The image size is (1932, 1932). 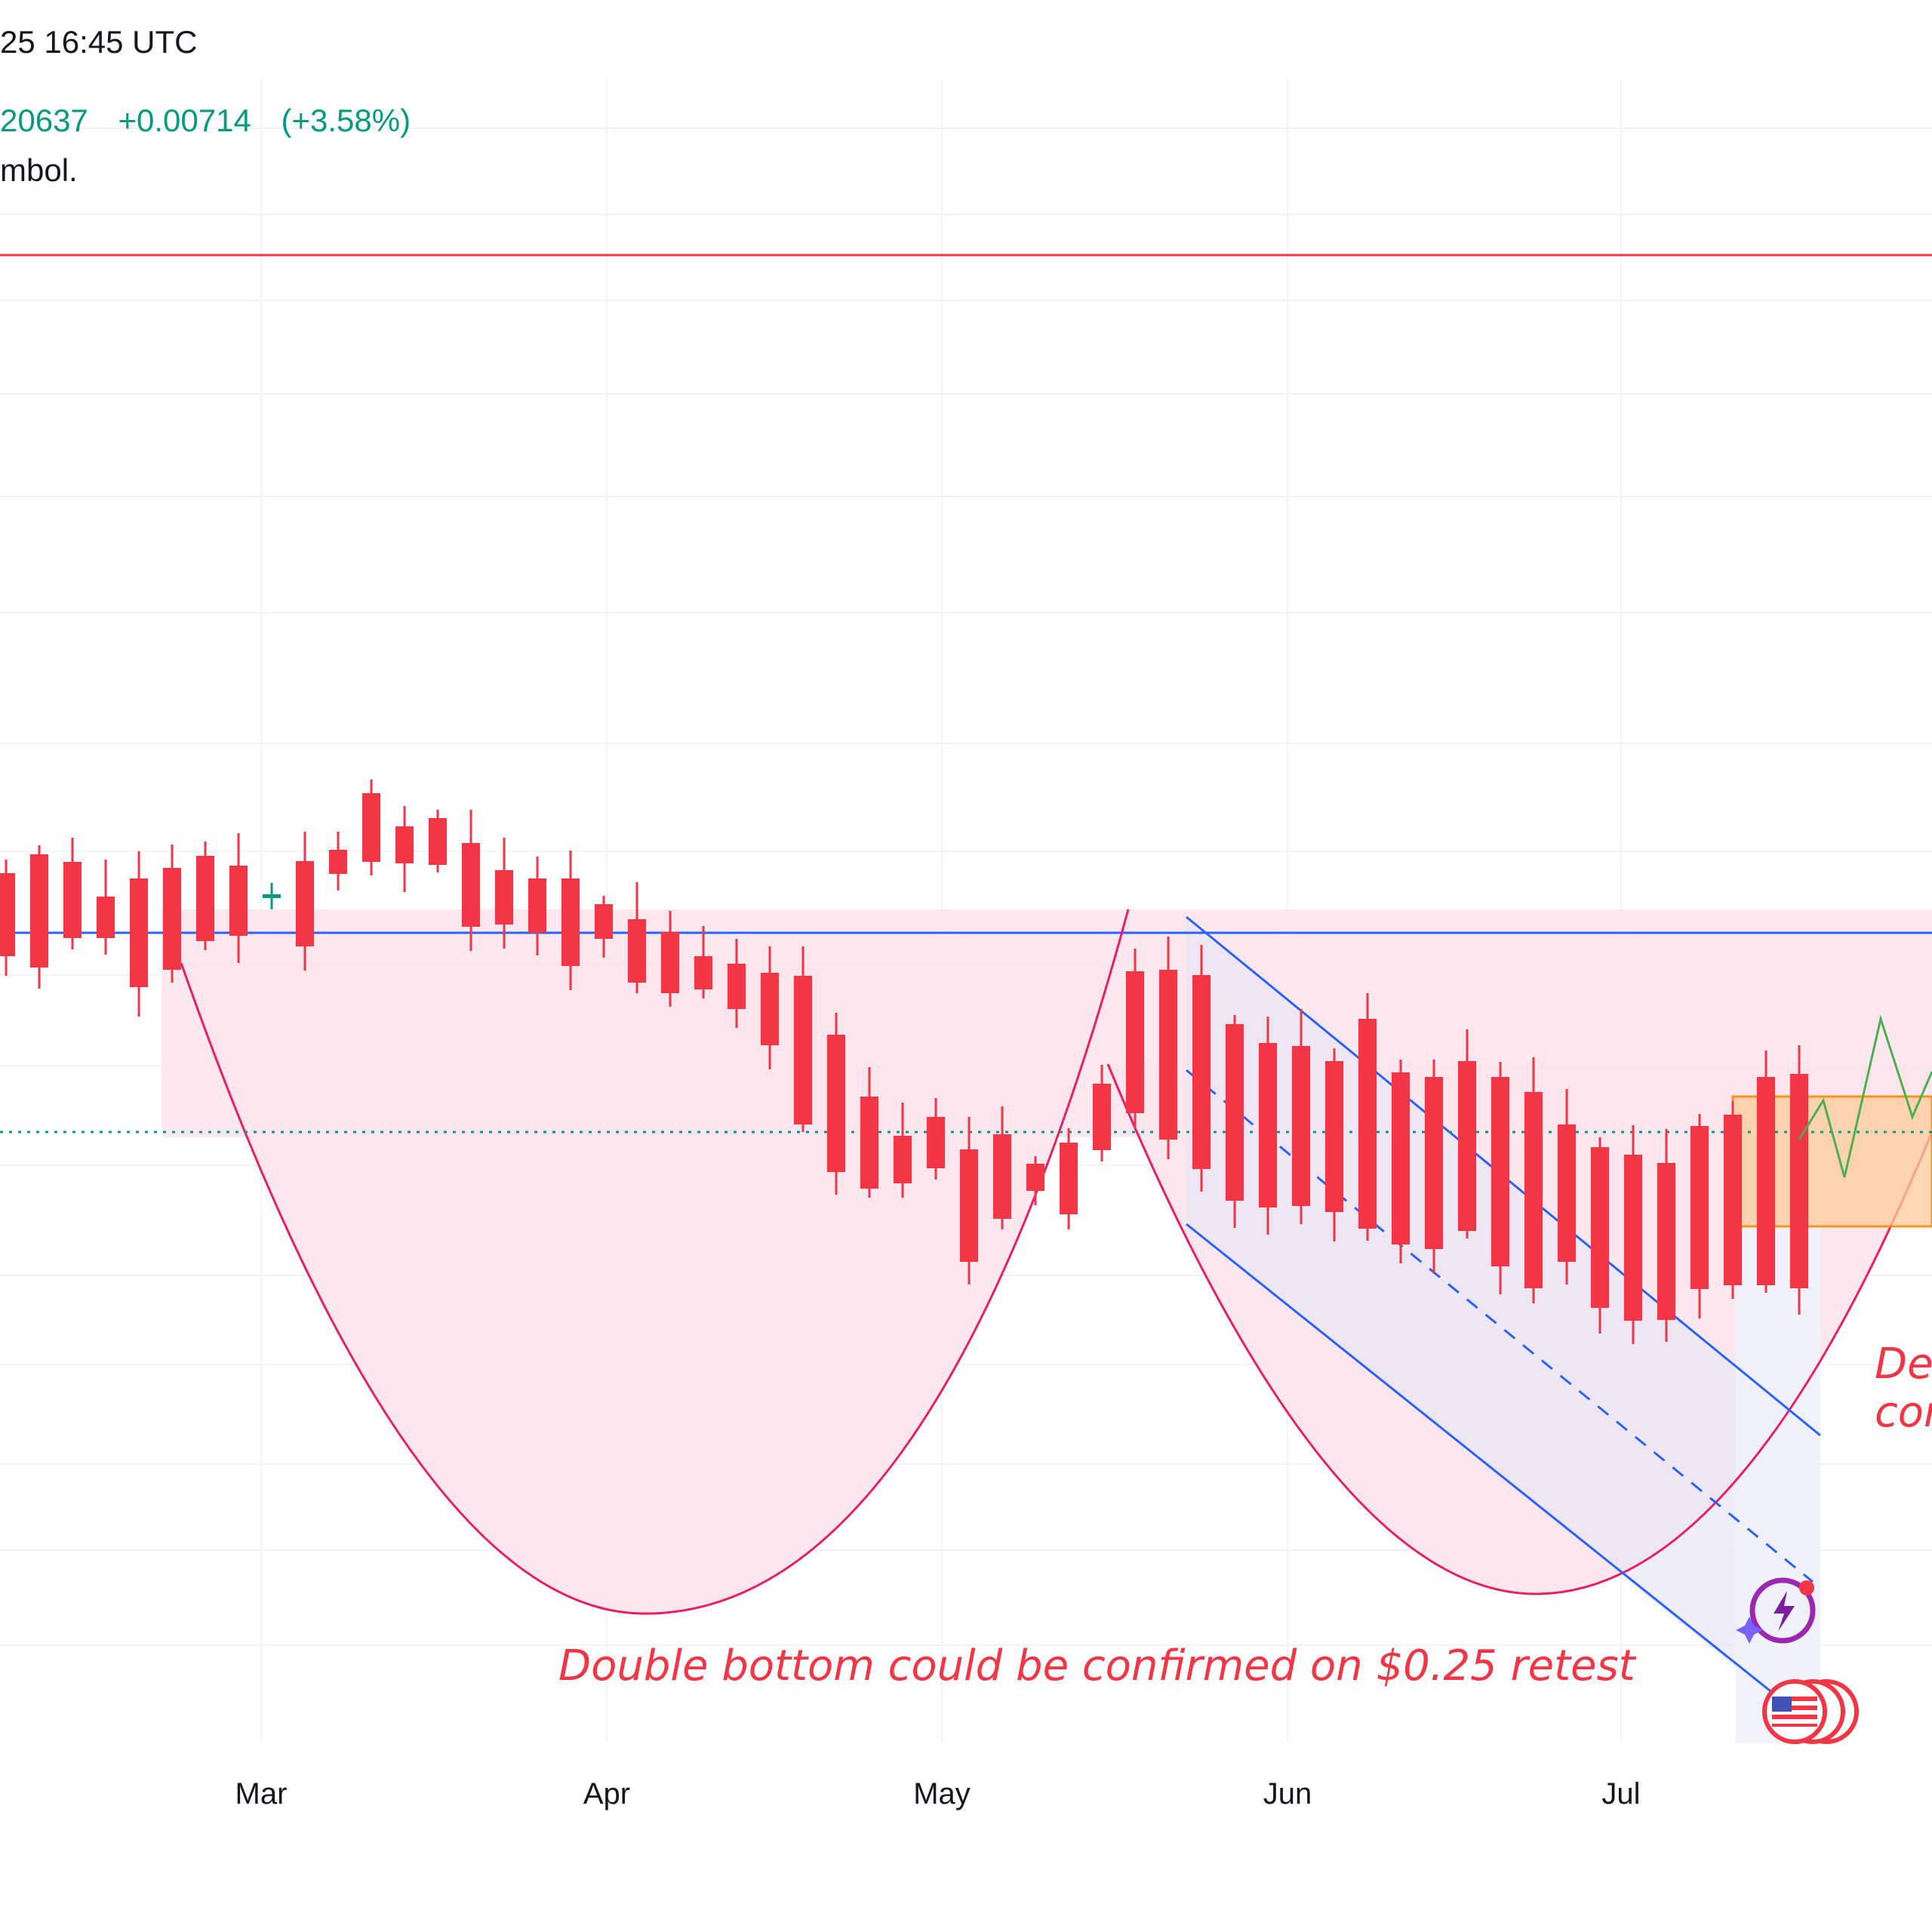 I want to click on x-axis: Mar Apr May Jun Jul, so click(x=938, y=1793).